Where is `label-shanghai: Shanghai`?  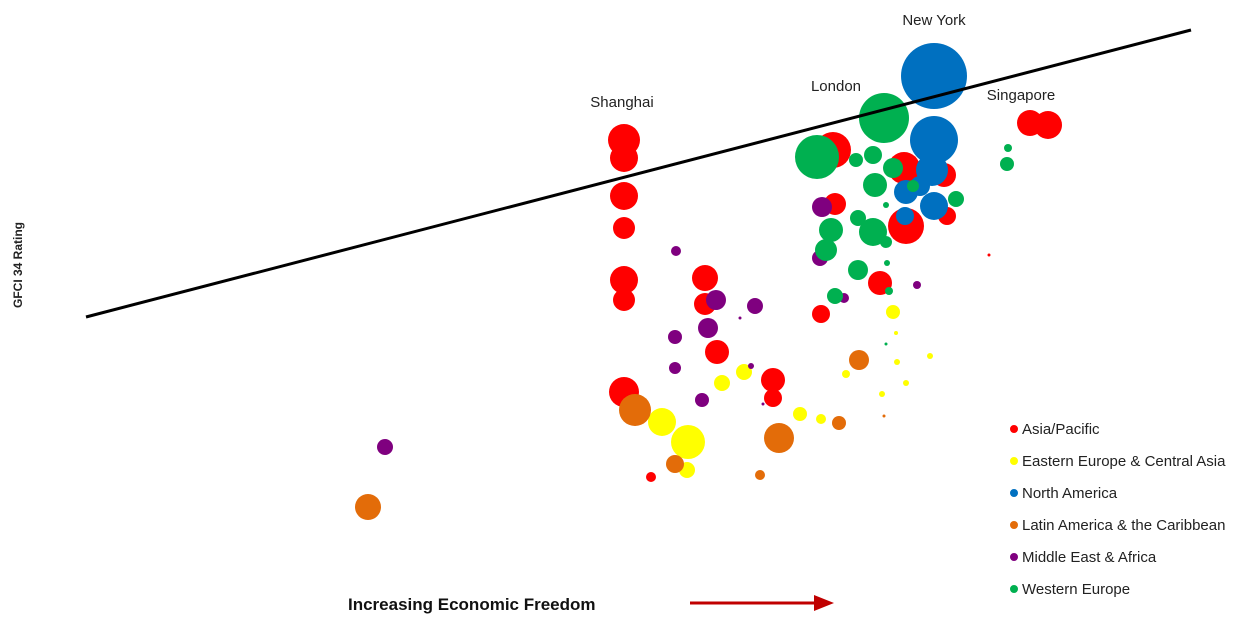 label-shanghai: Shanghai is located at coordinates (621, 102).